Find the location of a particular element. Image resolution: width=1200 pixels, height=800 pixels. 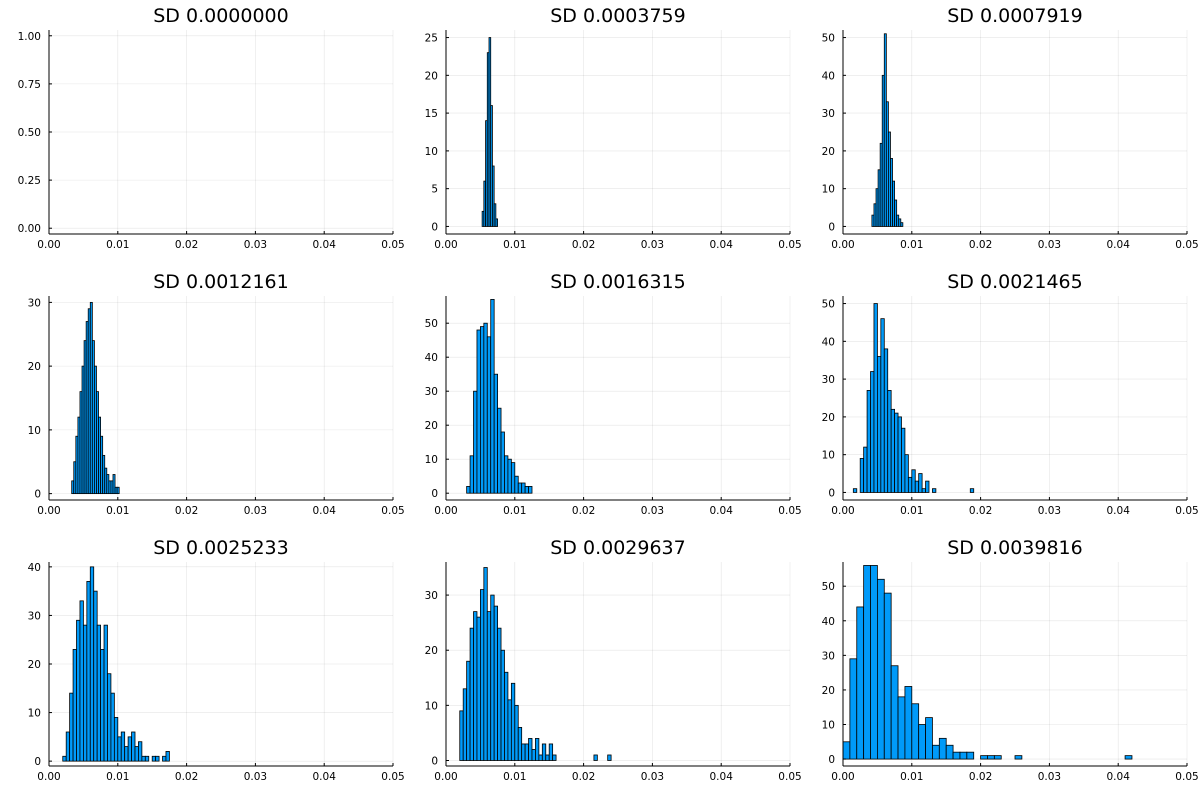

panel-title: SD 0.0007919 is located at coordinates (1014, 16).